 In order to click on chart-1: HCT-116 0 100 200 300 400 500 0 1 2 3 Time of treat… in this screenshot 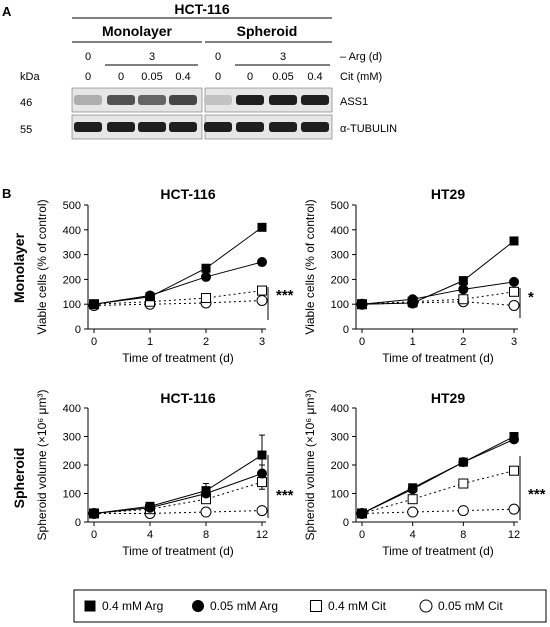, I will do `click(164, 275)`.